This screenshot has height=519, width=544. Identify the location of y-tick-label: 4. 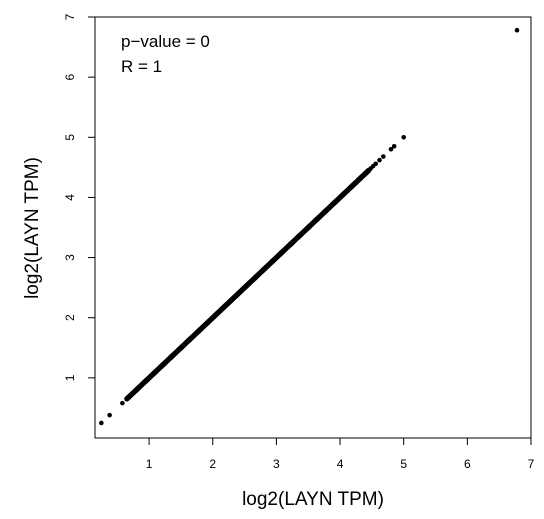
(70, 197).